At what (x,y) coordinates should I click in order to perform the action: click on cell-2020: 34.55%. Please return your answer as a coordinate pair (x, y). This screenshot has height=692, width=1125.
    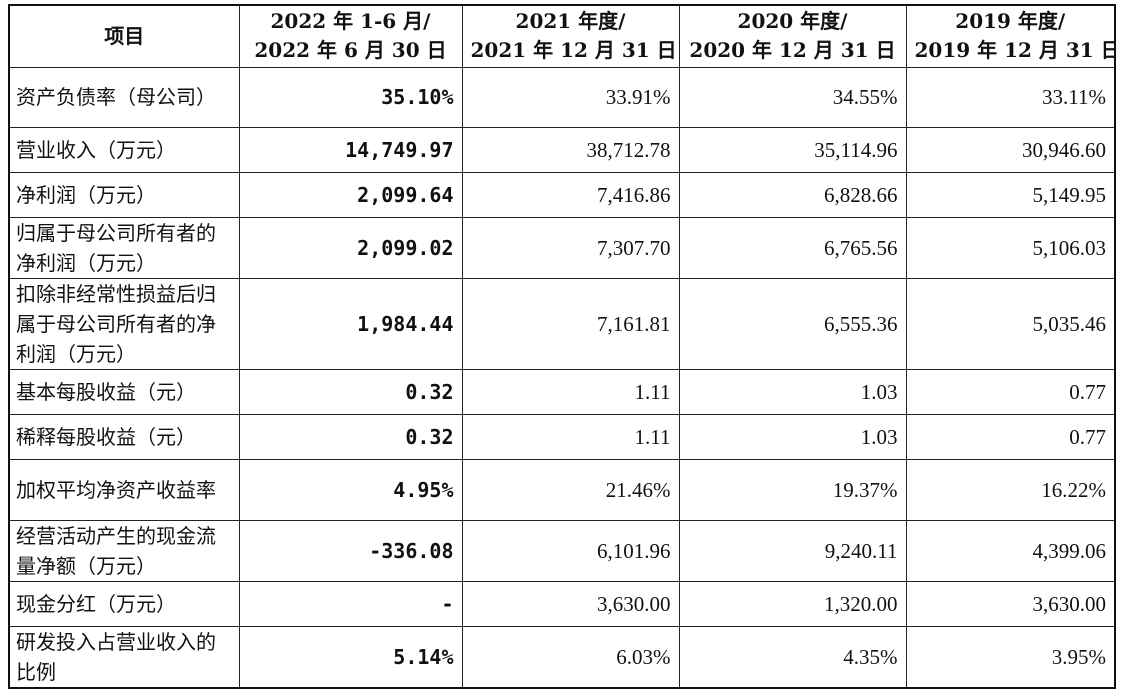
    Looking at the image, I should click on (792, 97).